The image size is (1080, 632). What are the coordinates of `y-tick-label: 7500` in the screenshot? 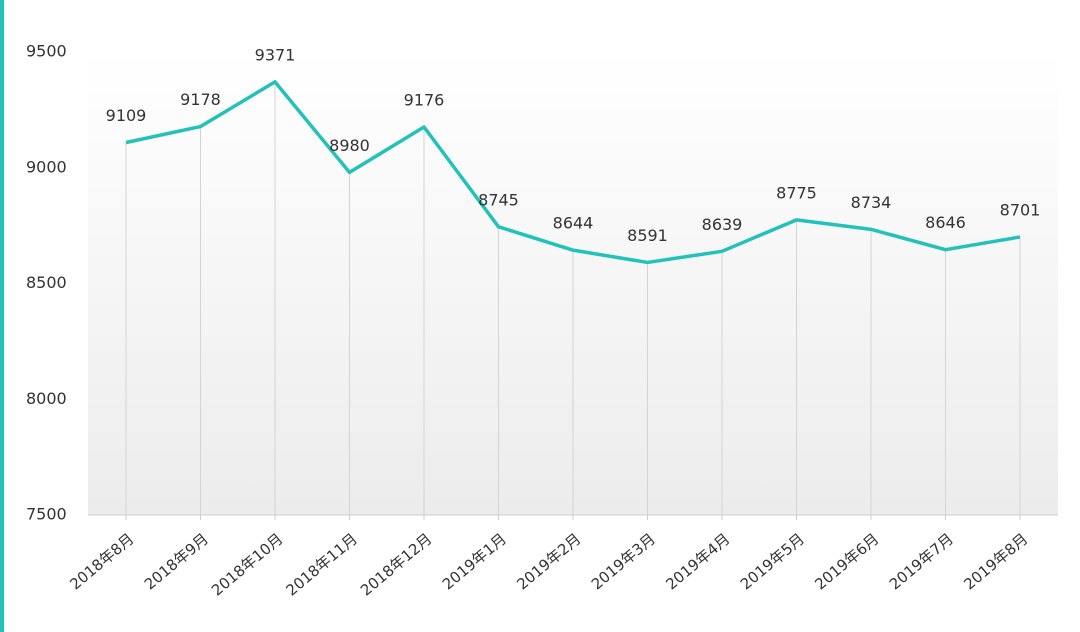 It's located at (46, 514).